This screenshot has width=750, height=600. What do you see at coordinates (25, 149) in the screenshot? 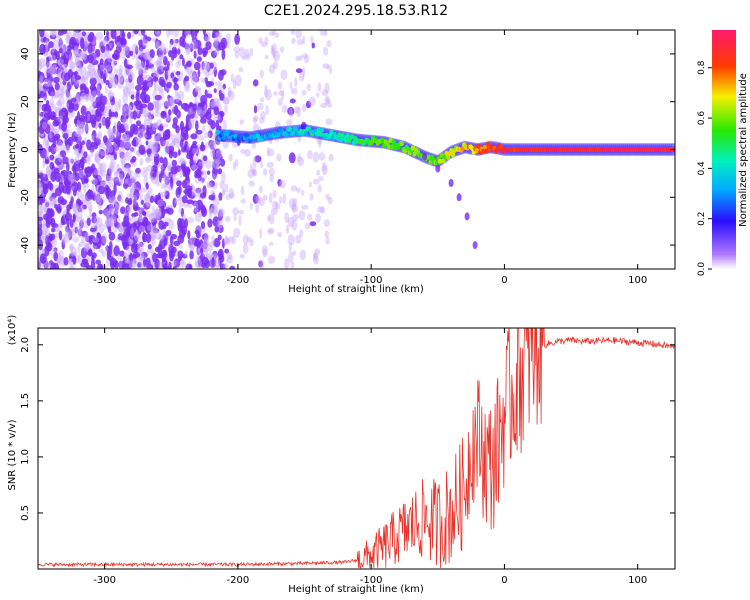
I see `y-tick-label: 0` at bounding box center [25, 149].